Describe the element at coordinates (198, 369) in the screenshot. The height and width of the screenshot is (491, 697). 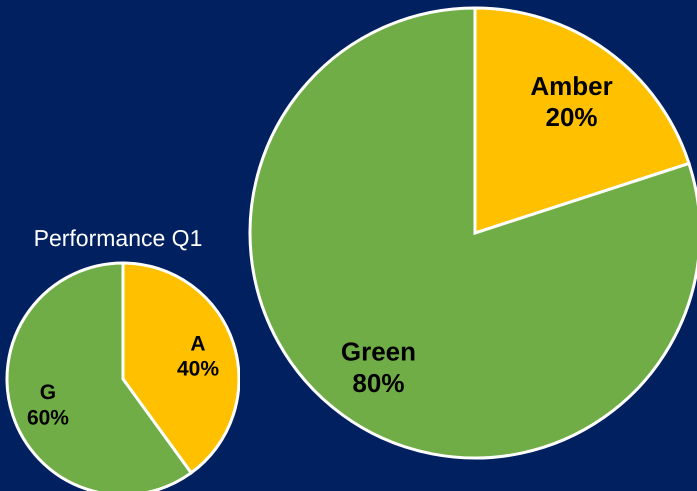
I see `data-label: 40%` at that location.